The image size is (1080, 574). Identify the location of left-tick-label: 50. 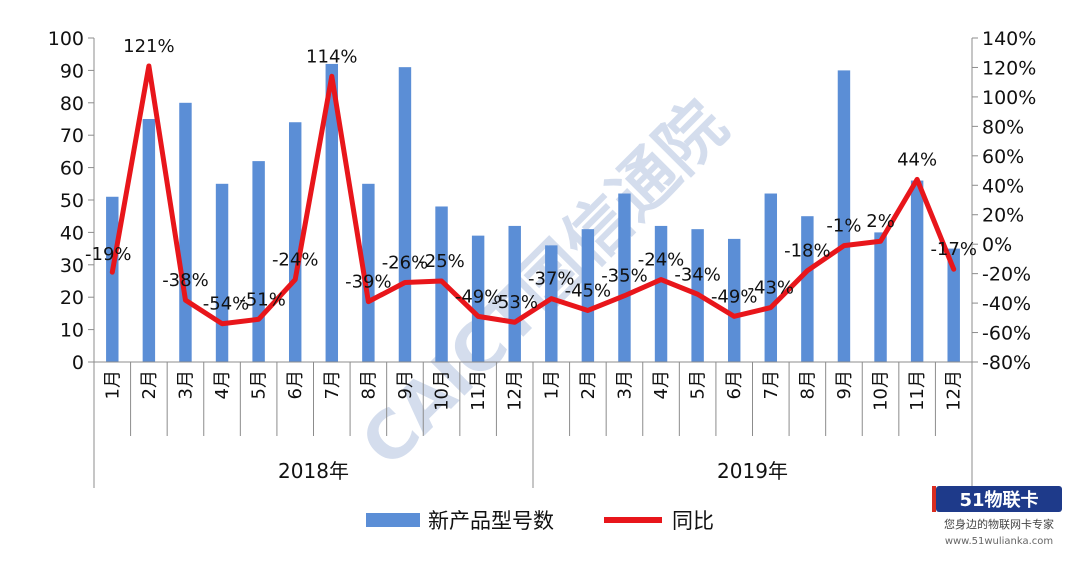
(72, 201).